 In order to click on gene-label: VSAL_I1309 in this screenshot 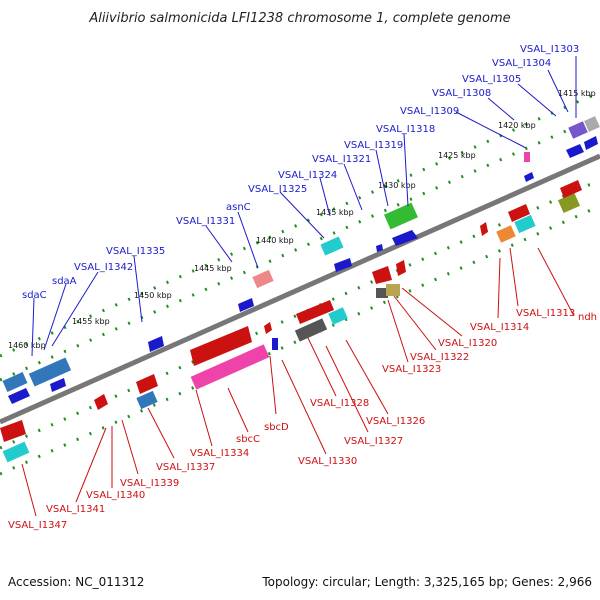, I will do `click(429, 111)`.